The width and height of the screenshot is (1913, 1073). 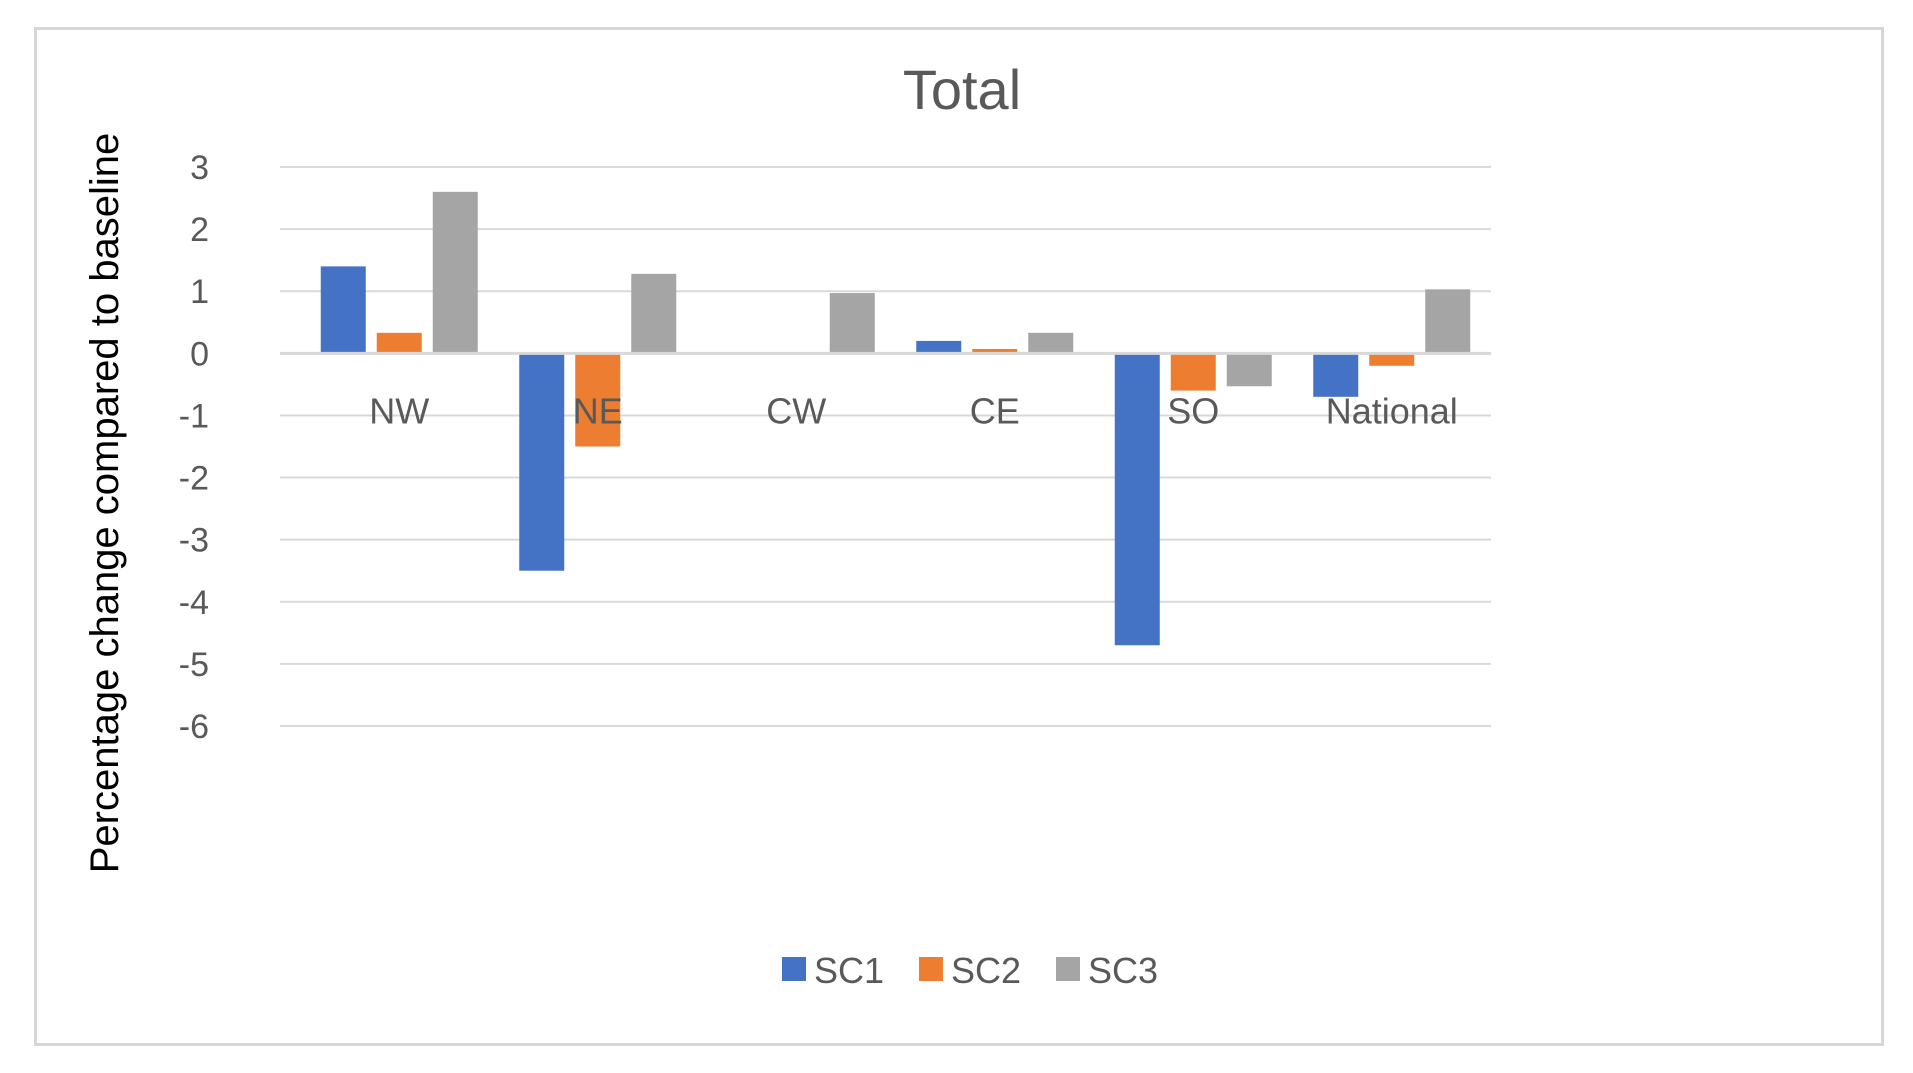 What do you see at coordinates (105, 503) in the screenshot?
I see `y-axis-label: Percentage change compared to baseline` at bounding box center [105, 503].